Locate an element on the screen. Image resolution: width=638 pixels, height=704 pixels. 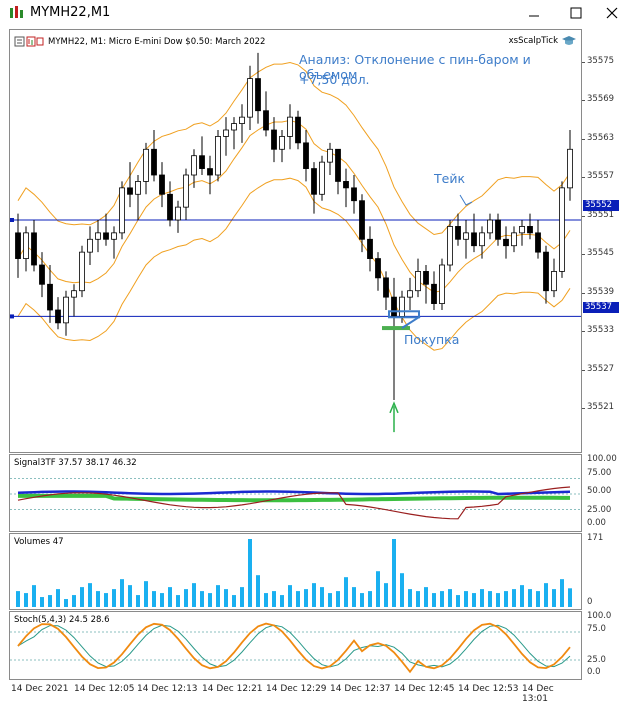
time-tick: 14 Dec 12:13 is located at coordinates (167, 689).